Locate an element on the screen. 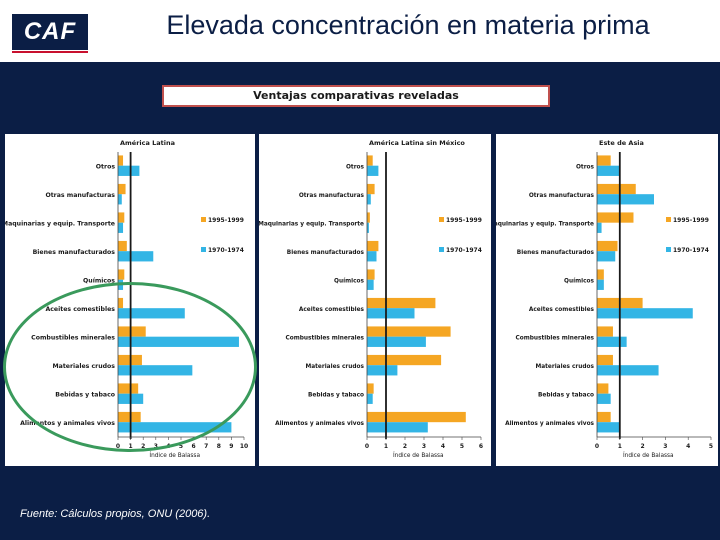 This screenshot has width=720, height=540. chart-title: América Latina is located at coordinates (147, 143).